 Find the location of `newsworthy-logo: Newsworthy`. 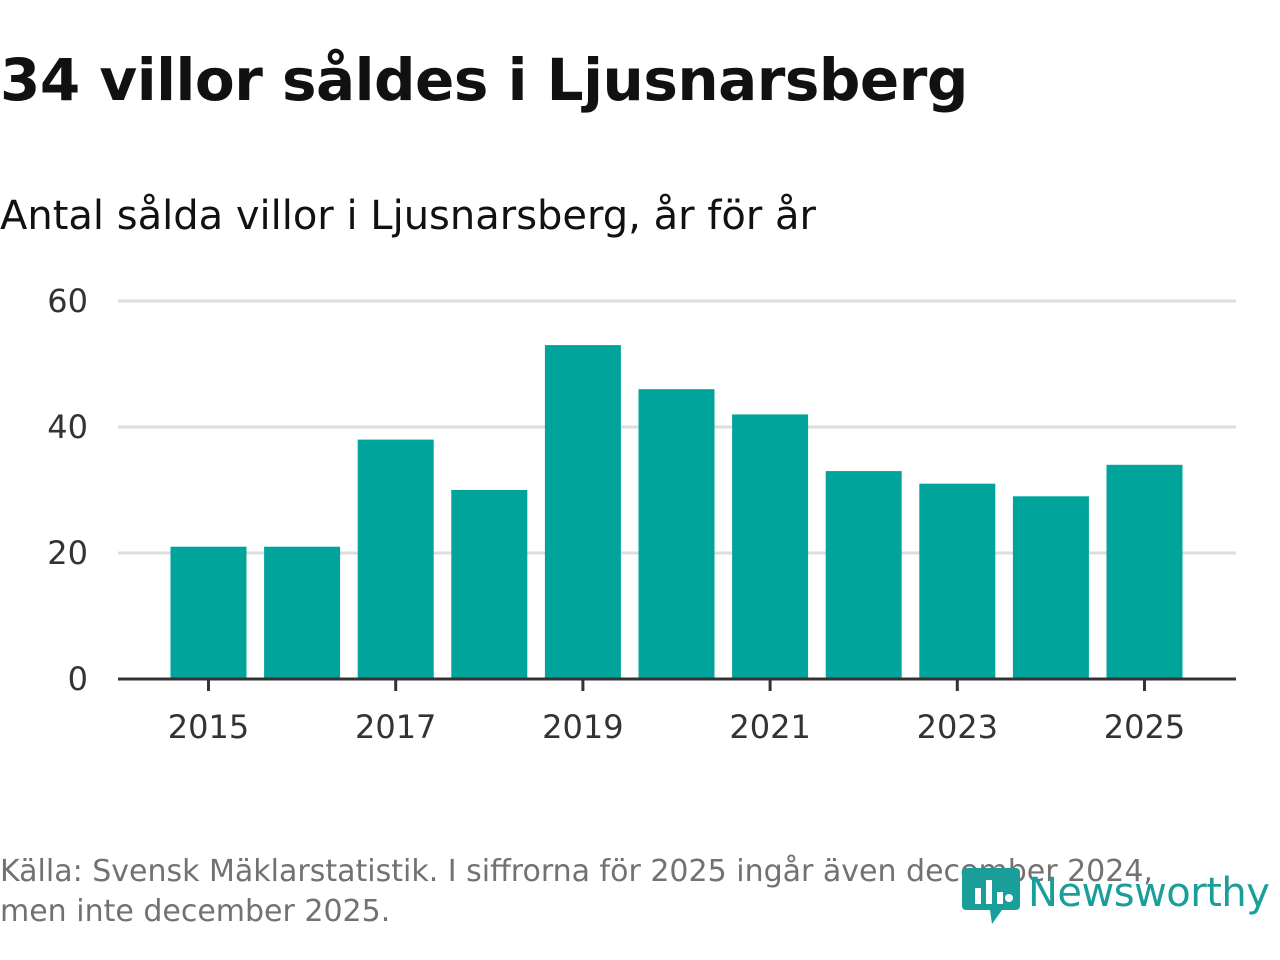

newsworthy-logo: Newsworthy is located at coordinates (1116, 893).